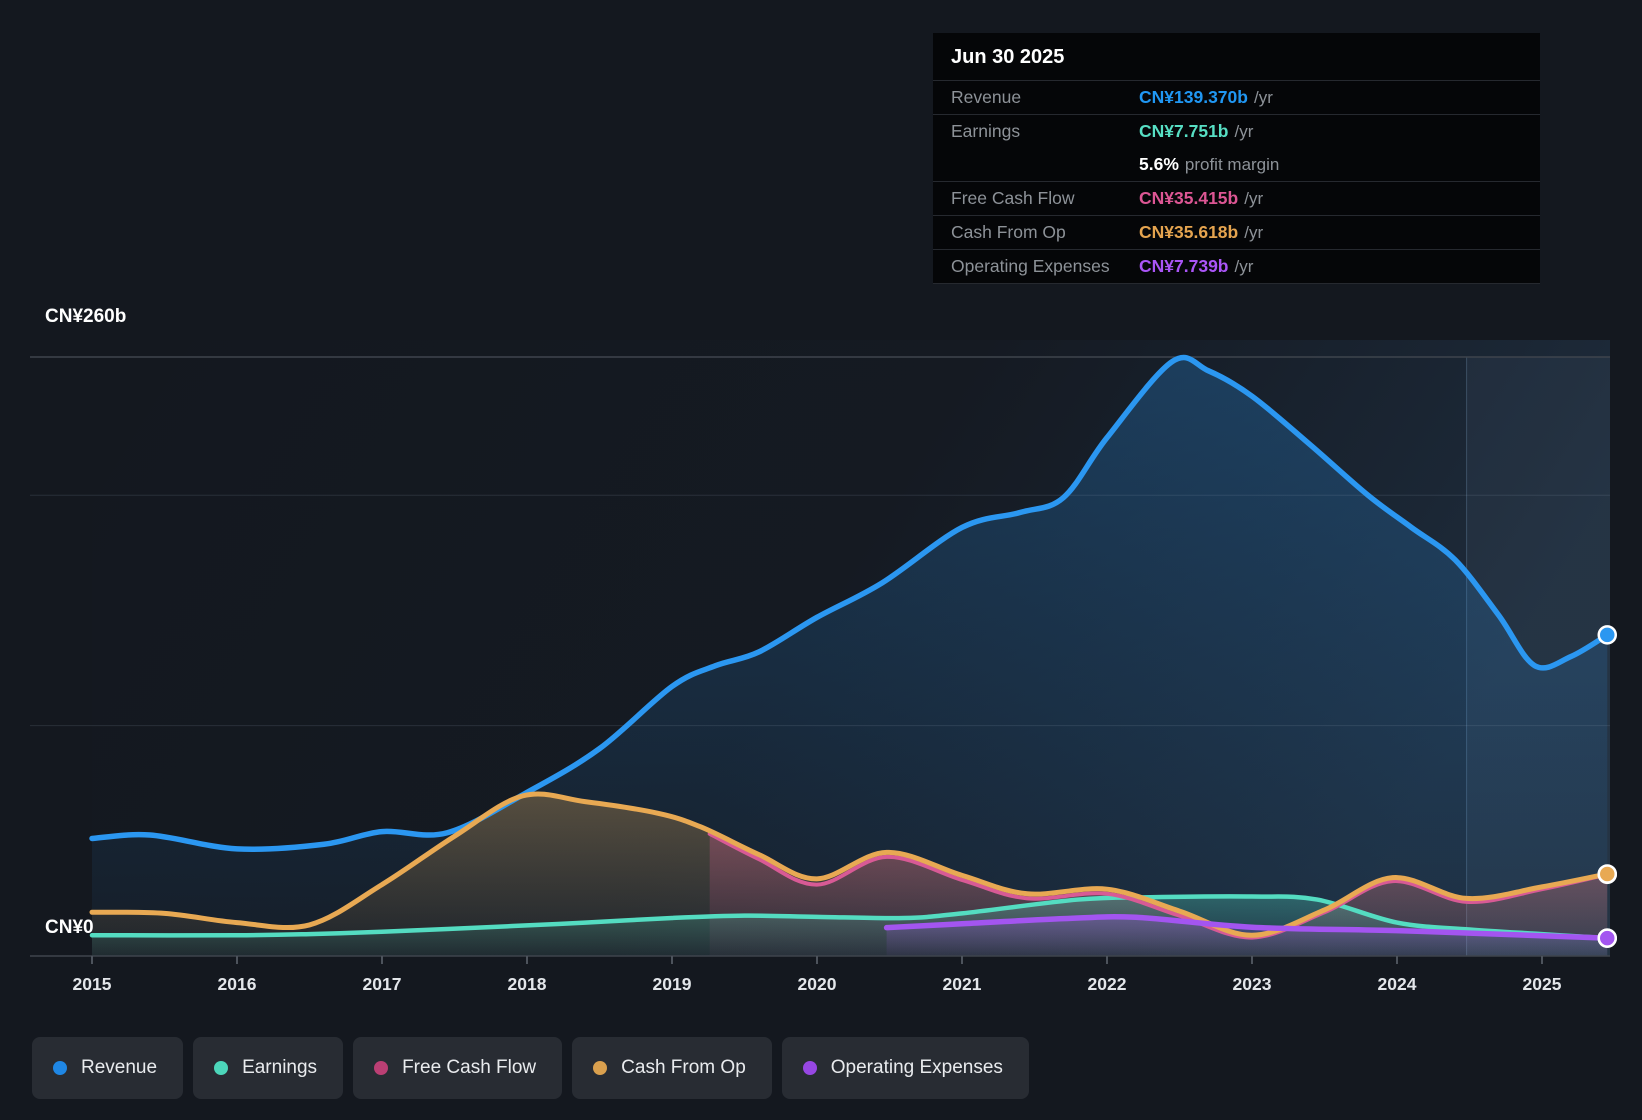 This screenshot has width=1642, height=1120. I want to click on tooltip-row-operating-expenses: Operating Expenses CN¥7.739b/yr, so click(1236, 267).